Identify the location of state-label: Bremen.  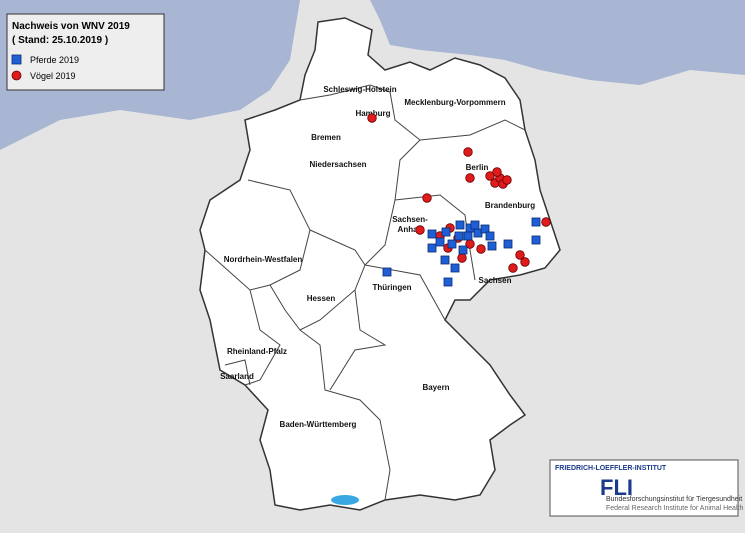
(326, 137).